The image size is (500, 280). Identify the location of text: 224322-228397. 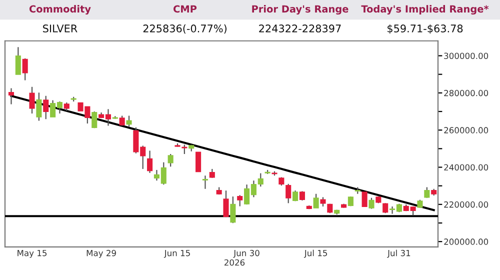
(300, 28).